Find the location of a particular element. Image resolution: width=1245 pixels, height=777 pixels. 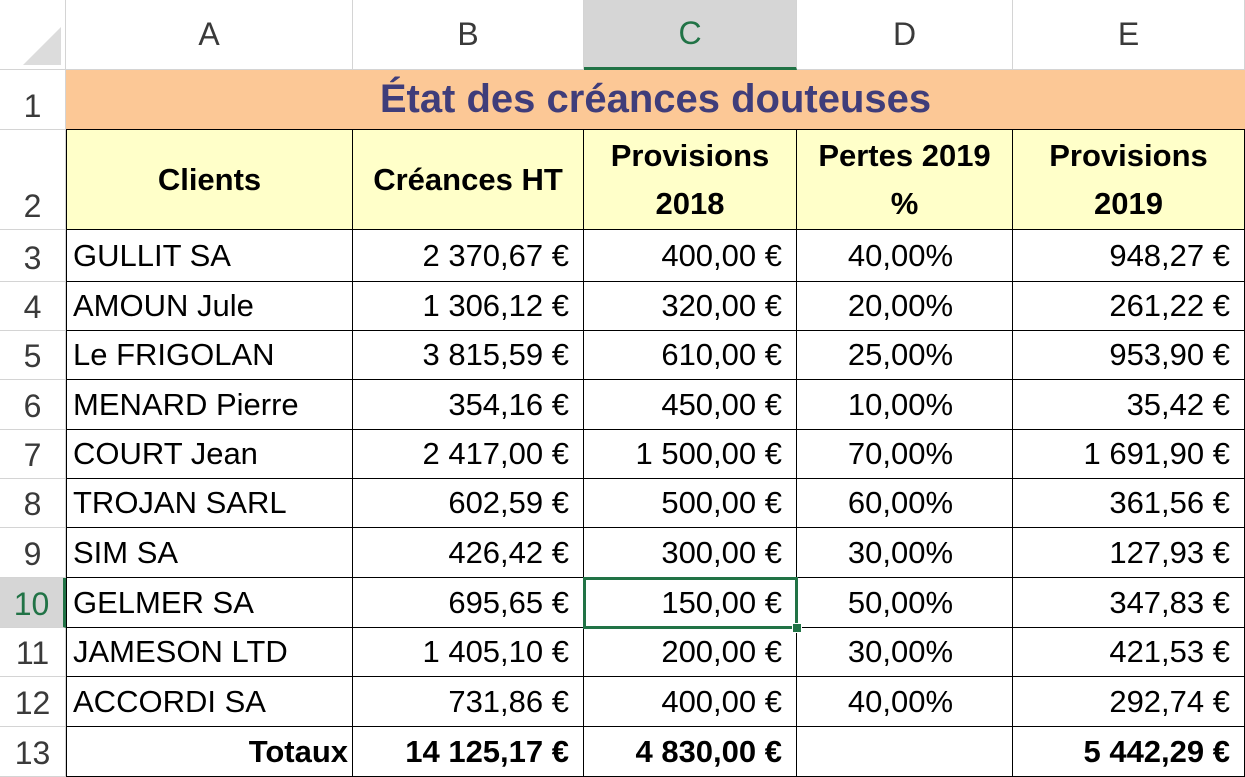

column-header-a: A is located at coordinates (209, 35).